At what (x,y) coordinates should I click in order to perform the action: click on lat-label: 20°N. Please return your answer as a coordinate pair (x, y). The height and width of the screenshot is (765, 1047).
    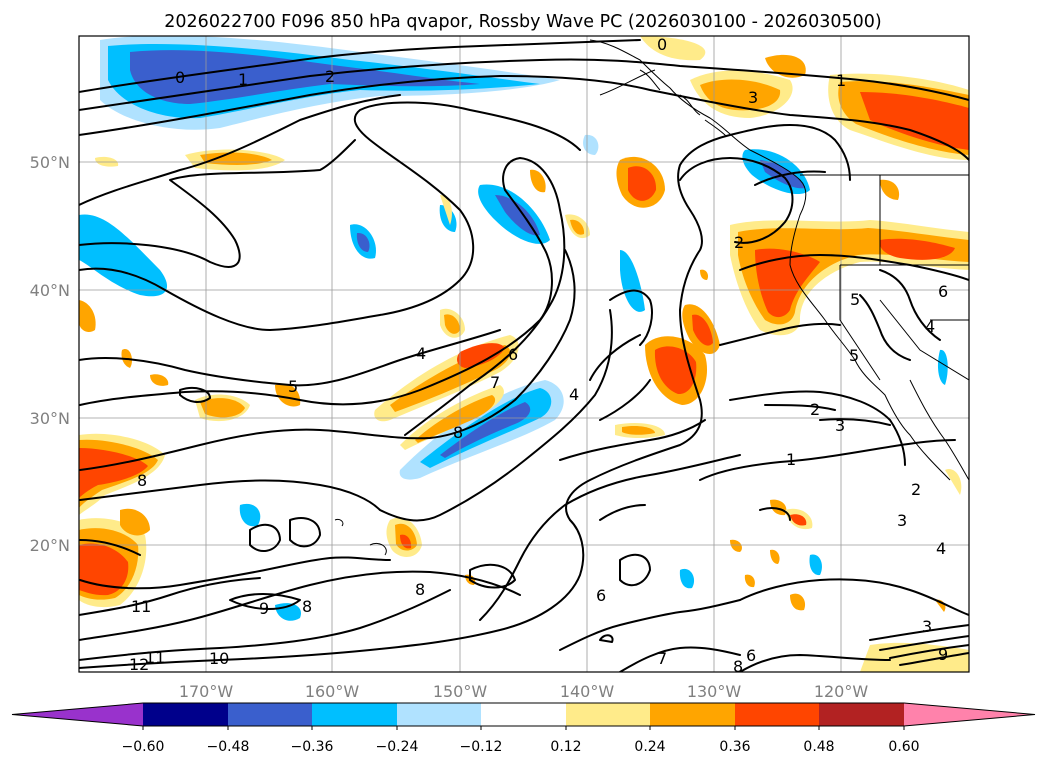
    Looking at the image, I should click on (50, 545).